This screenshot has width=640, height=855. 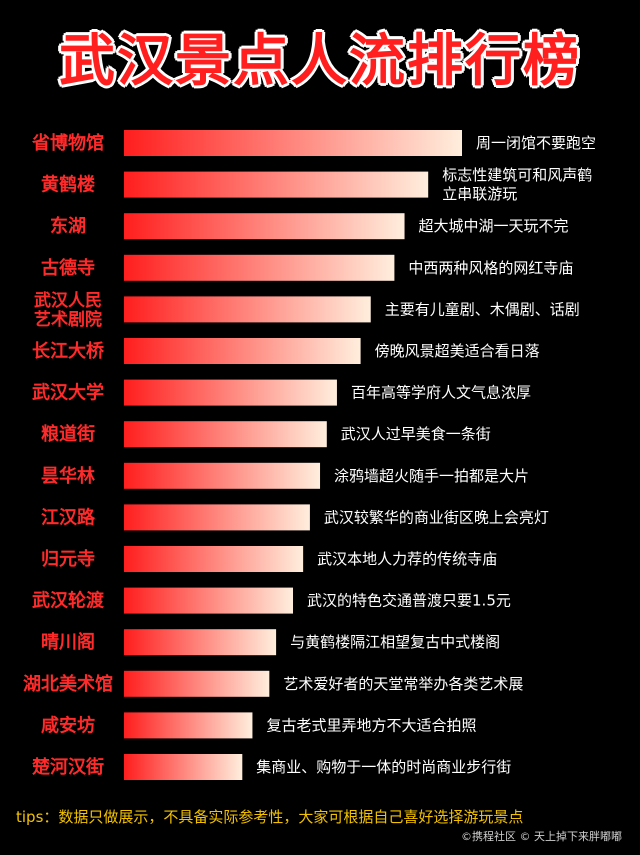 I want to click on annotation-label: 超大城中湖一天玩不完, so click(x=494, y=226).